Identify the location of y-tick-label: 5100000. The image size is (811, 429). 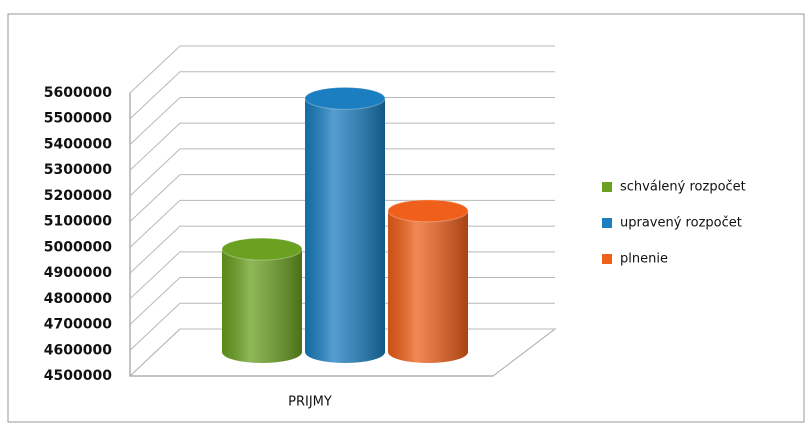
(78, 222).